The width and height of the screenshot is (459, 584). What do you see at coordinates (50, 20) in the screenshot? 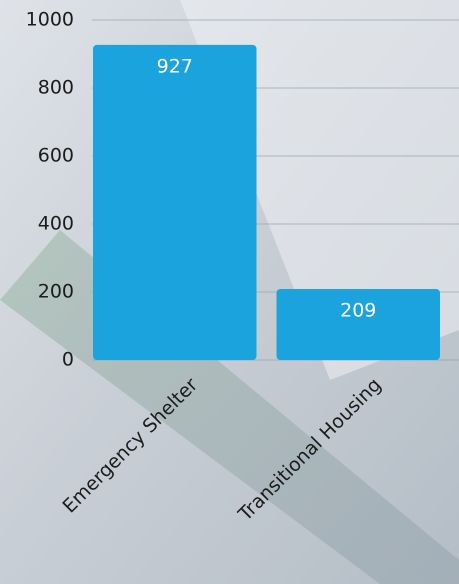
I see `y-tick-label: 1000` at bounding box center [50, 20].